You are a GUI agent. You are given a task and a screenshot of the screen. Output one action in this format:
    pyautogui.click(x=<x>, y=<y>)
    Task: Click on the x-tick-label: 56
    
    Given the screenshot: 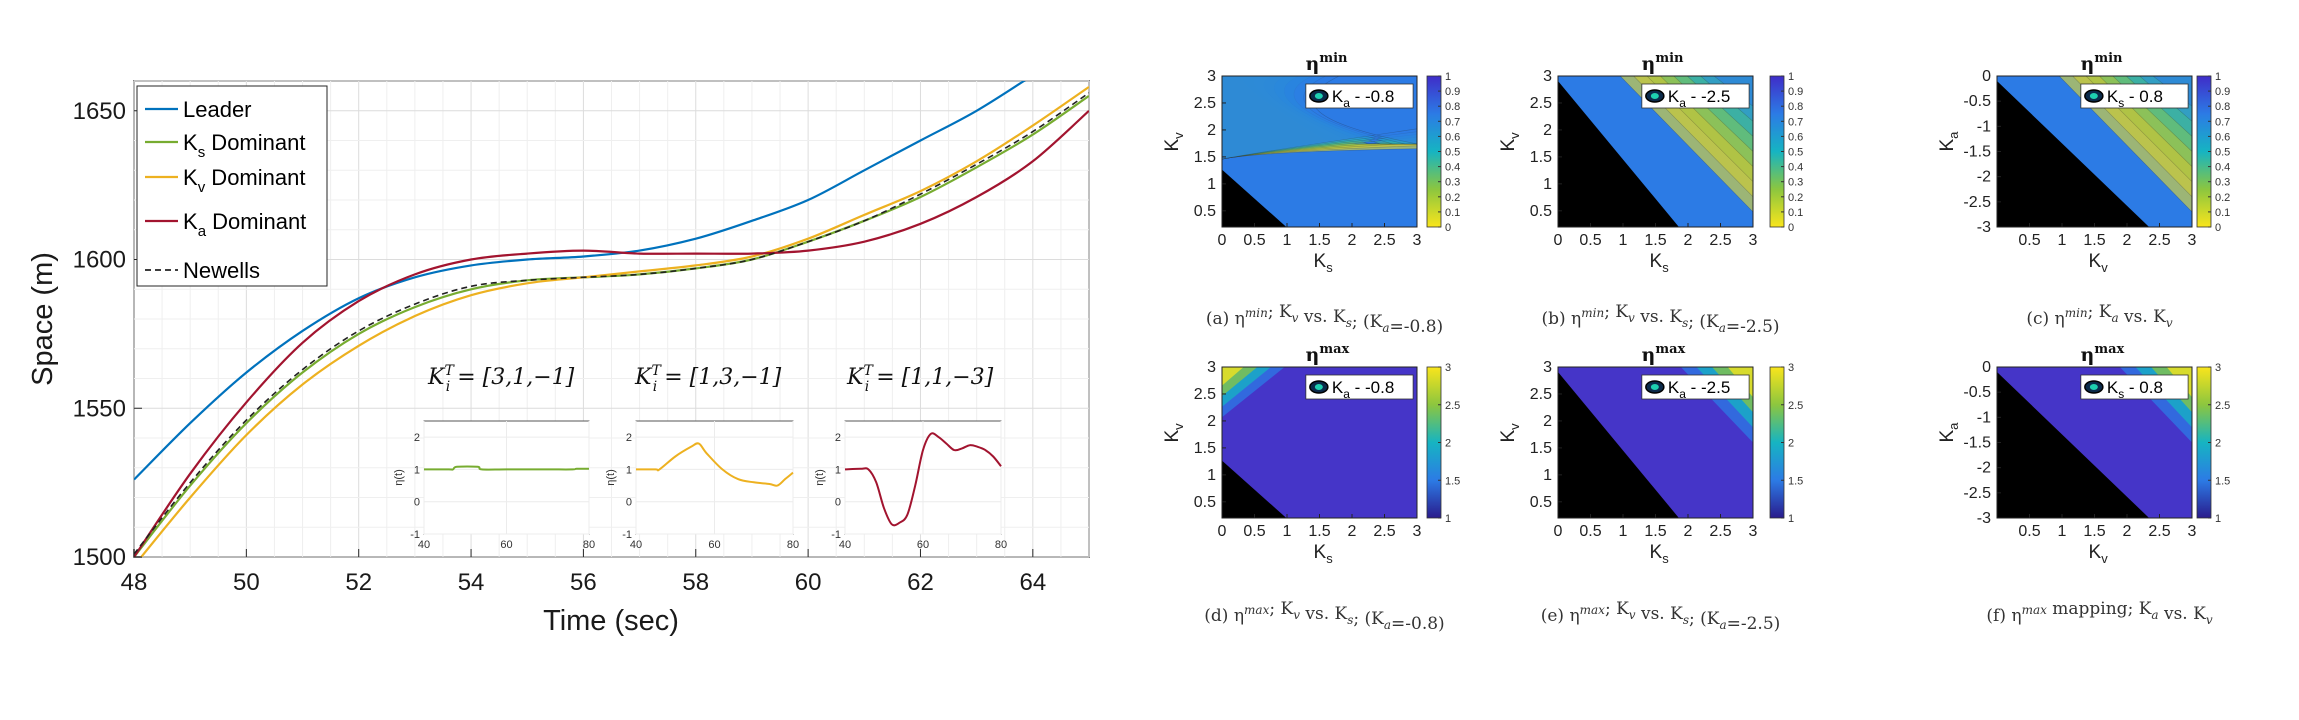 What is the action you would take?
    pyautogui.click(x=583, y=582)
    